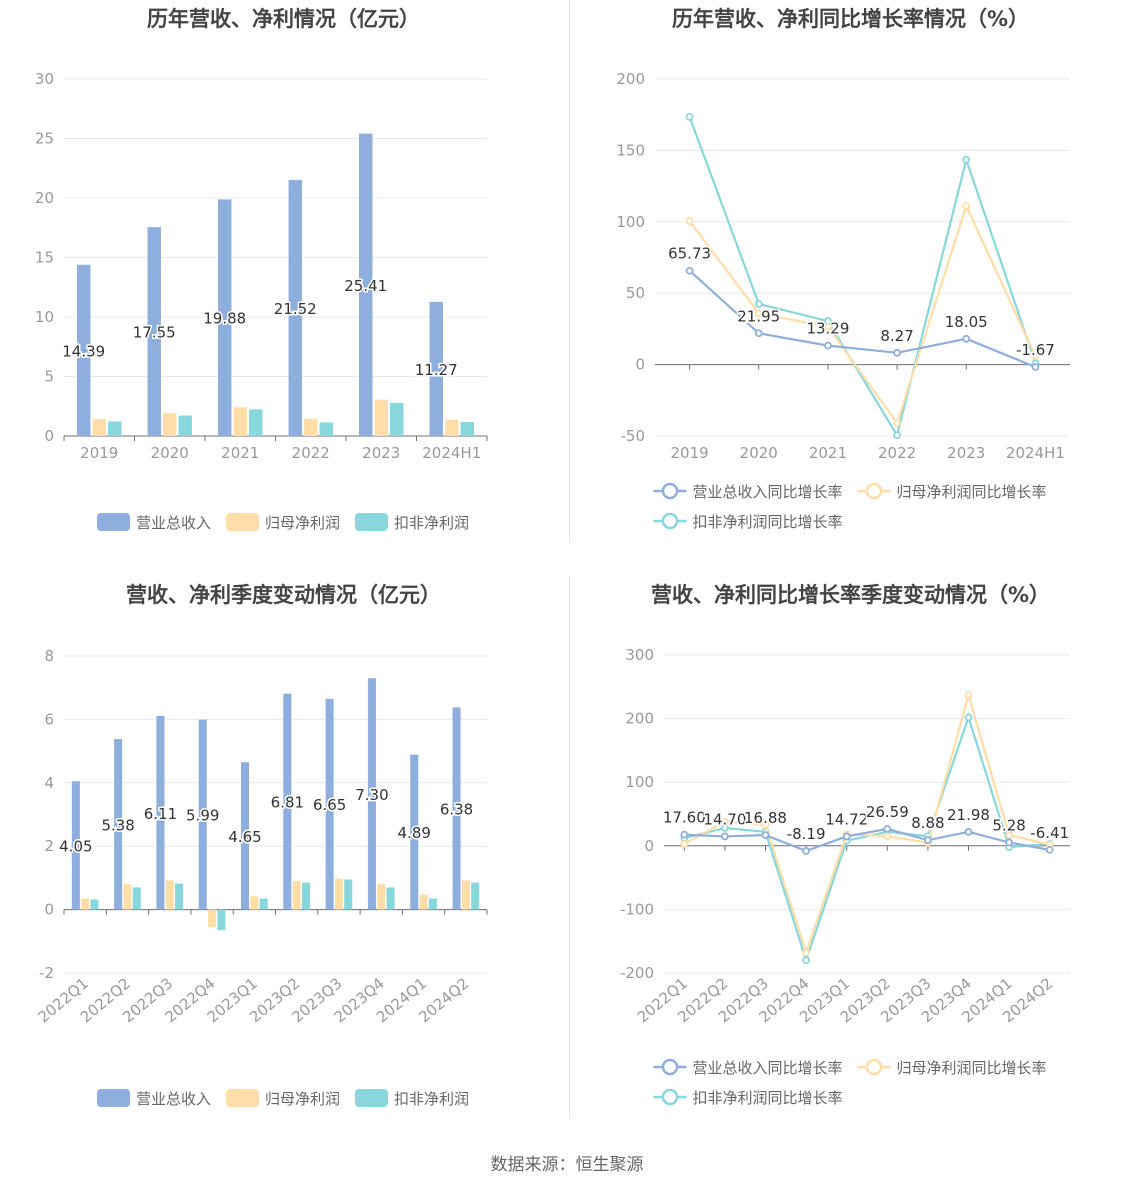  What do you see at coordinates (850, 595) in the screenshot?
I see `chart-title: 营收、净利同比增长率季度变动情况（%）` at bounding box center [850, 595].